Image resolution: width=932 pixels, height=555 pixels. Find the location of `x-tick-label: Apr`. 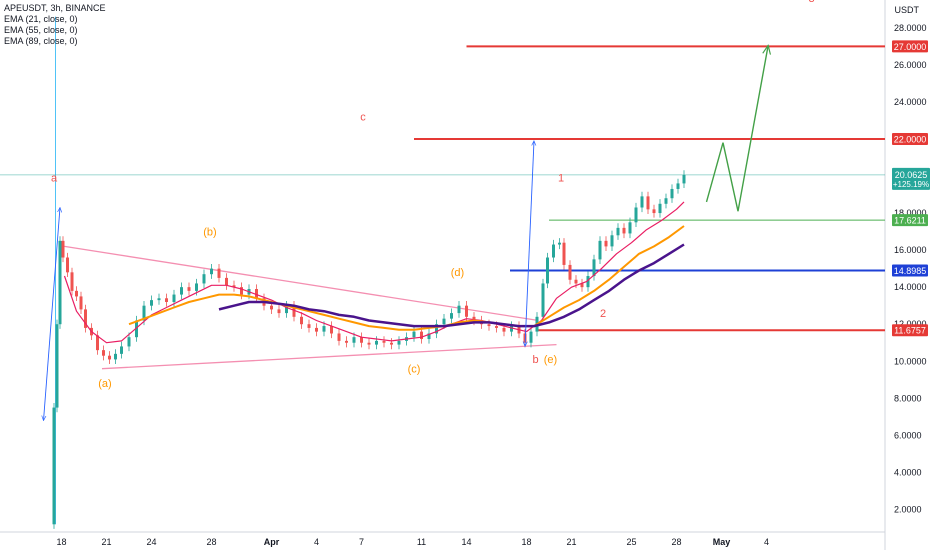

x-tick-label: Apr is located at coordinates (272, 542).